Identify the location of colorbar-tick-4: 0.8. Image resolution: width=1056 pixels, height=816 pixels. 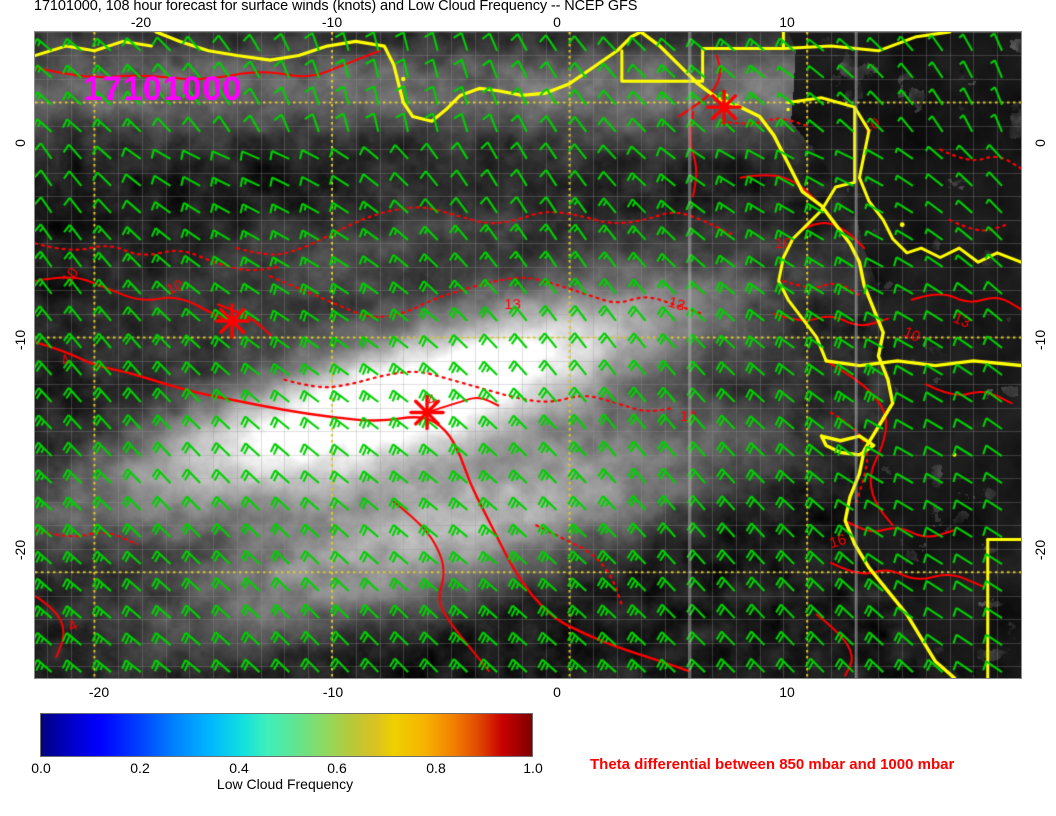
(436, 768).